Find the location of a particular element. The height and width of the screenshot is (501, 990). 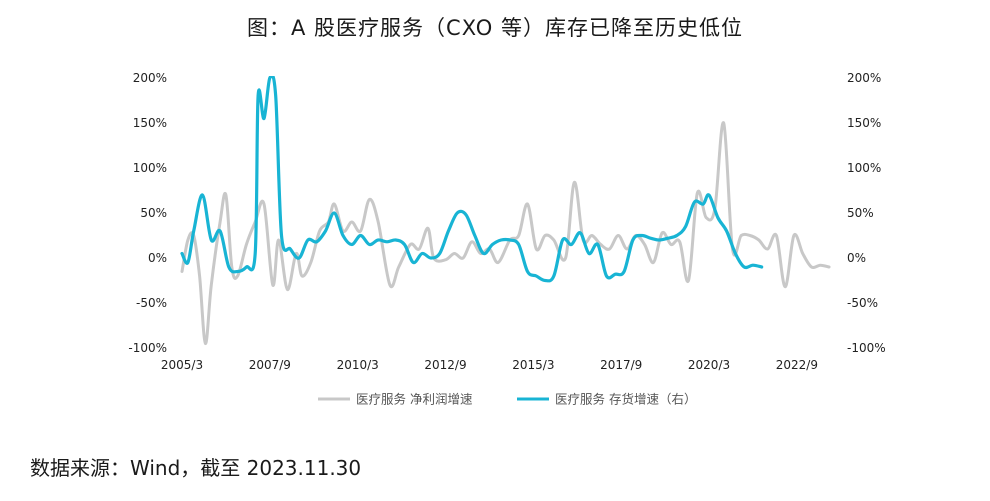

data-source-note: 数据来源：Wind，截至 2023.11.30 is located at coordinates (196, 468).